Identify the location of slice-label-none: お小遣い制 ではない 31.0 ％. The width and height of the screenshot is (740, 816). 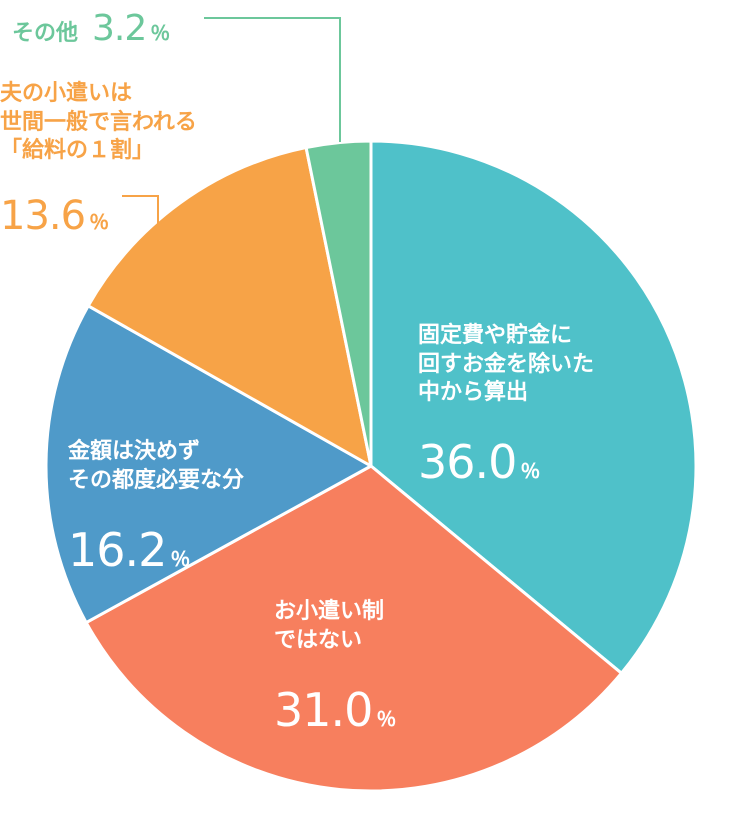
(335, 669).